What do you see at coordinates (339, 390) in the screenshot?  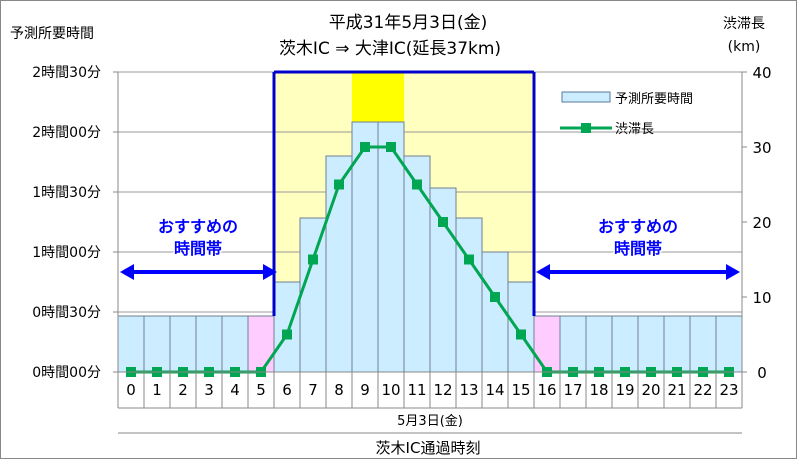 I see `x-tick-label: 8` at bounding box center [339, 390].